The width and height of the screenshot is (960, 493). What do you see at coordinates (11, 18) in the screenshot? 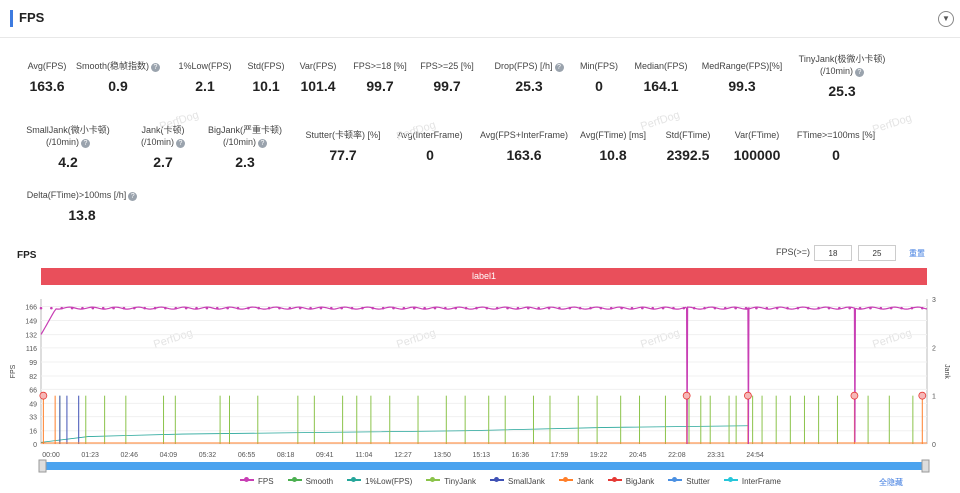
I see `header-accent-bar` at bounding box center [11, 18].